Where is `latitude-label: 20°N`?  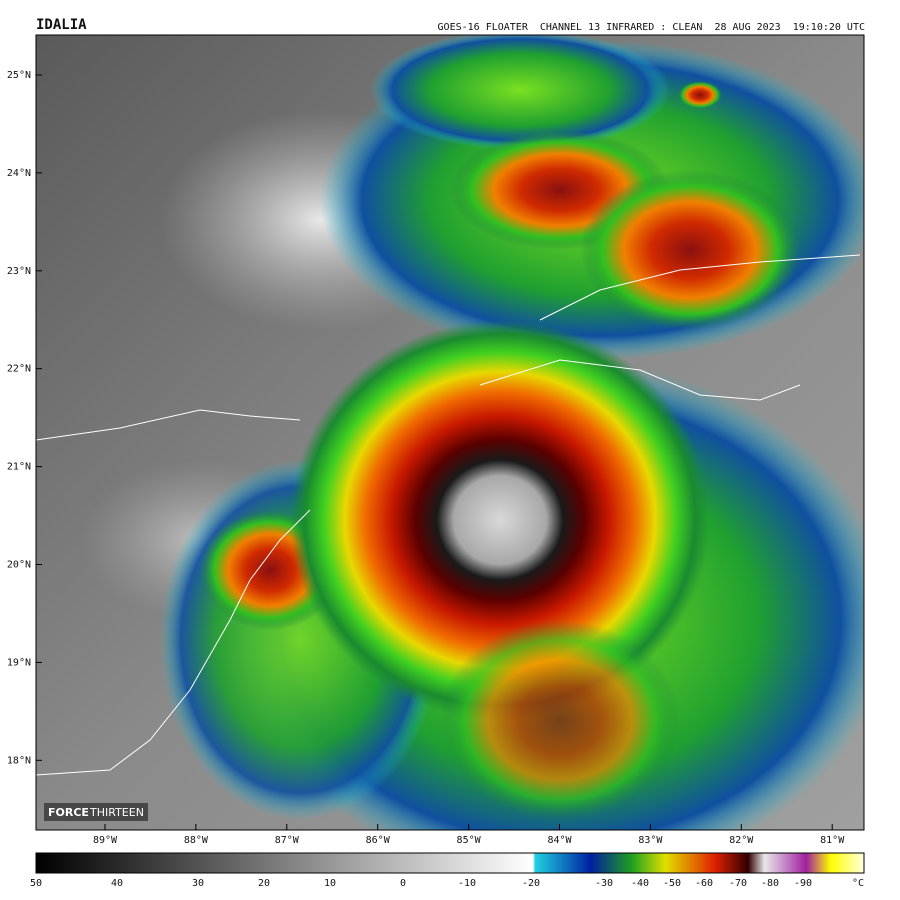
latitude-label: 20°N is located at coordinates (19, 565).